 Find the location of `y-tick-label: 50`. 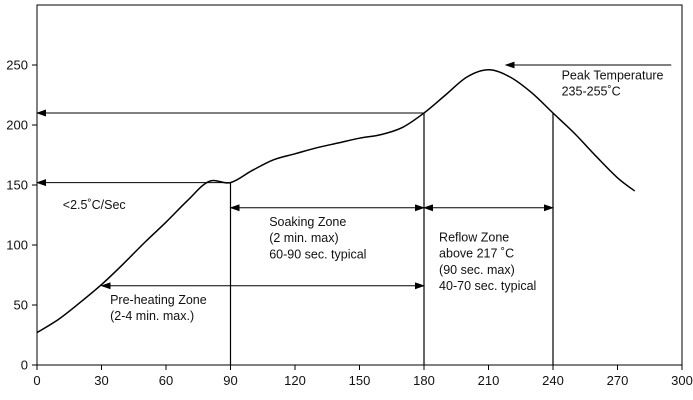

y-tick-label: 50 is located at coordinates (21, 305).